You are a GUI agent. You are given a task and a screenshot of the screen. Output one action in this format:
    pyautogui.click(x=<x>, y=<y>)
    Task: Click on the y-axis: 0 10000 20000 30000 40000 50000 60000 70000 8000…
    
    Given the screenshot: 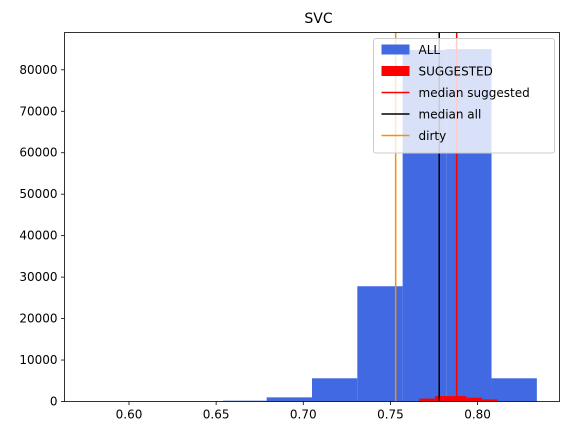 What is the action you would take?
    pyautogui.click(x=41, y=236)
    